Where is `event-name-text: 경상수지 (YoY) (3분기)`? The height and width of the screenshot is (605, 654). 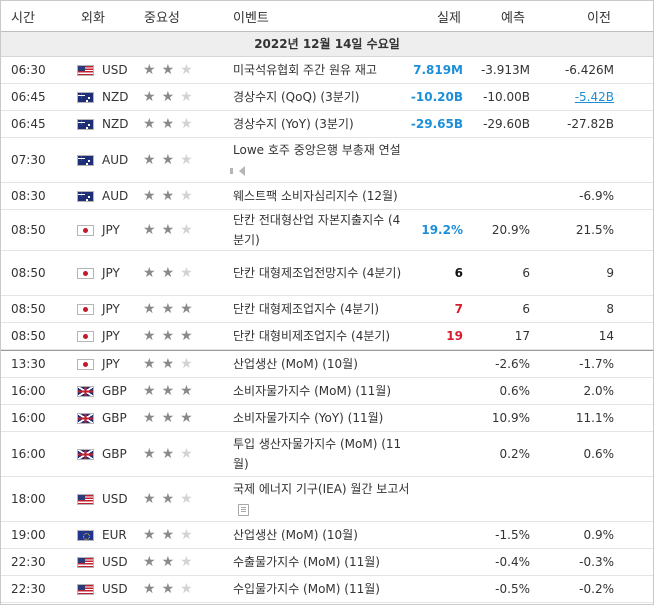 event-name-text: 경상수지 (YoY) (3분기) is located at coordinates (293, 124).